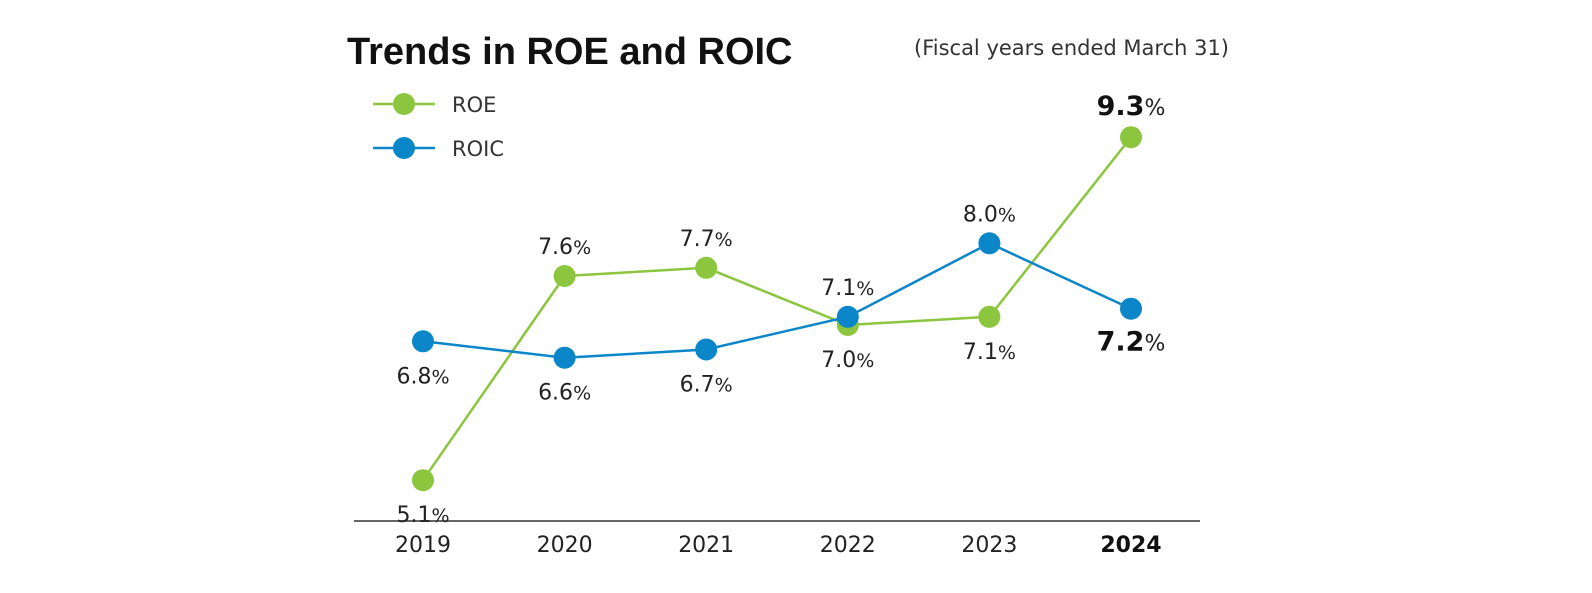 The width and height of the screenshot is (1592, 593). I want to click on roe-point-2021, so click(706, 267).